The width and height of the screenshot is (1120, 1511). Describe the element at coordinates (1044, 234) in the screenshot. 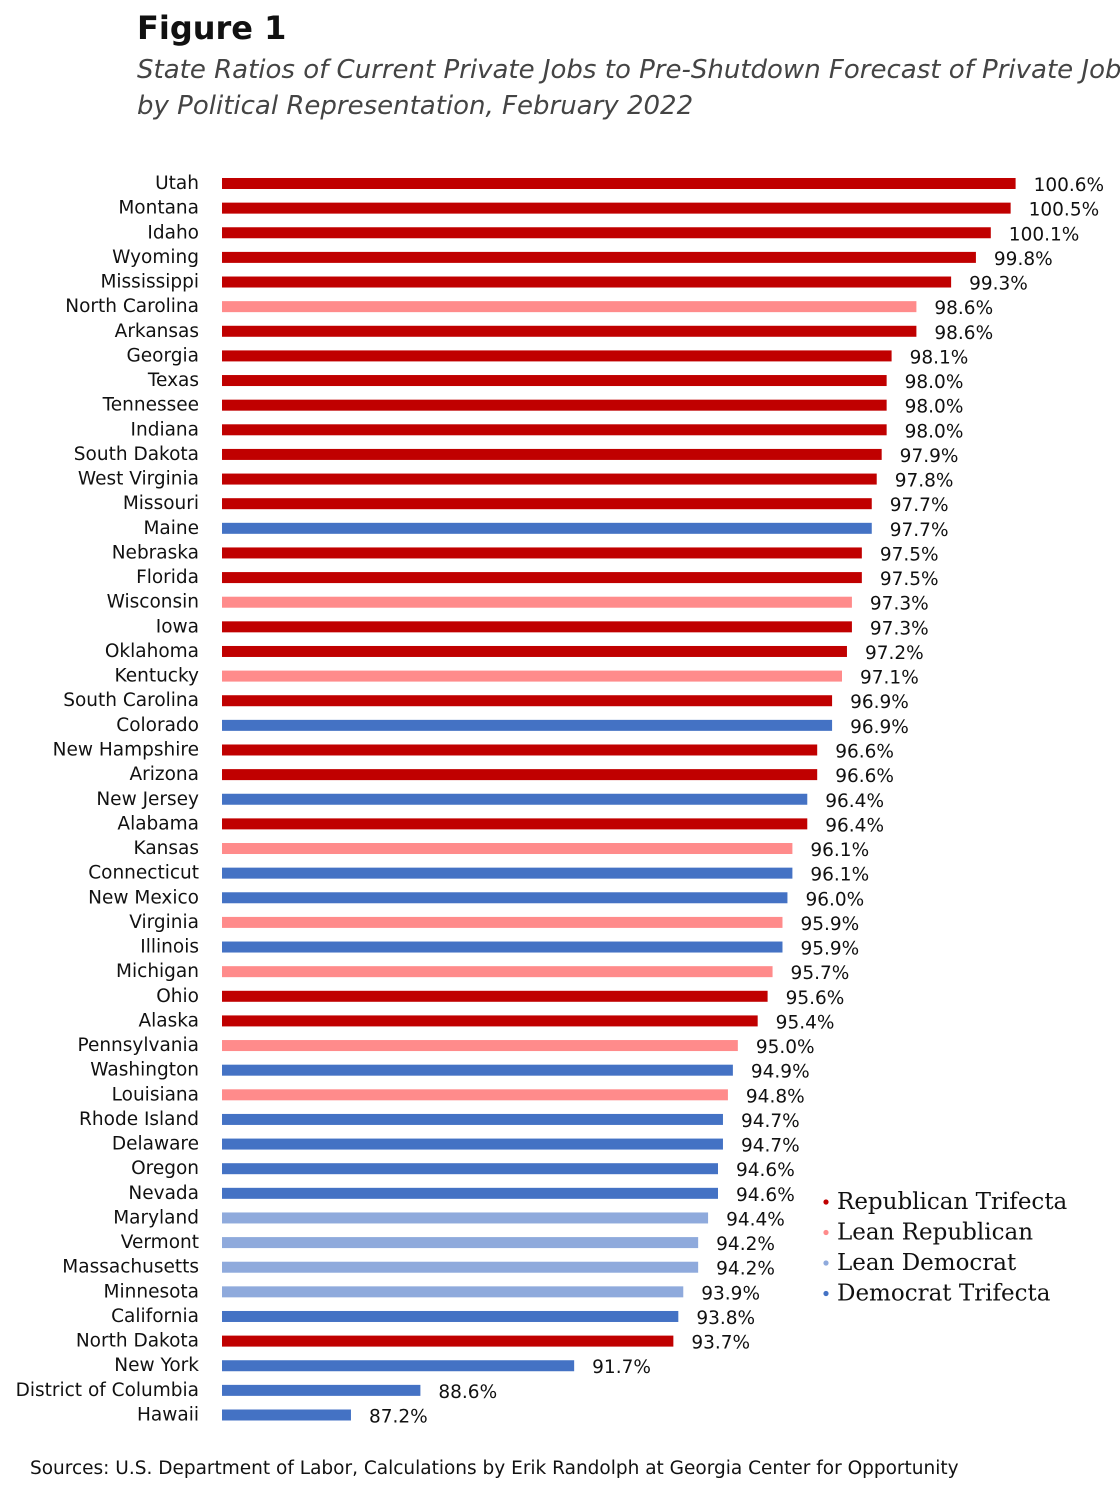

I see `value-label-idaho: 100.1%` at that location.